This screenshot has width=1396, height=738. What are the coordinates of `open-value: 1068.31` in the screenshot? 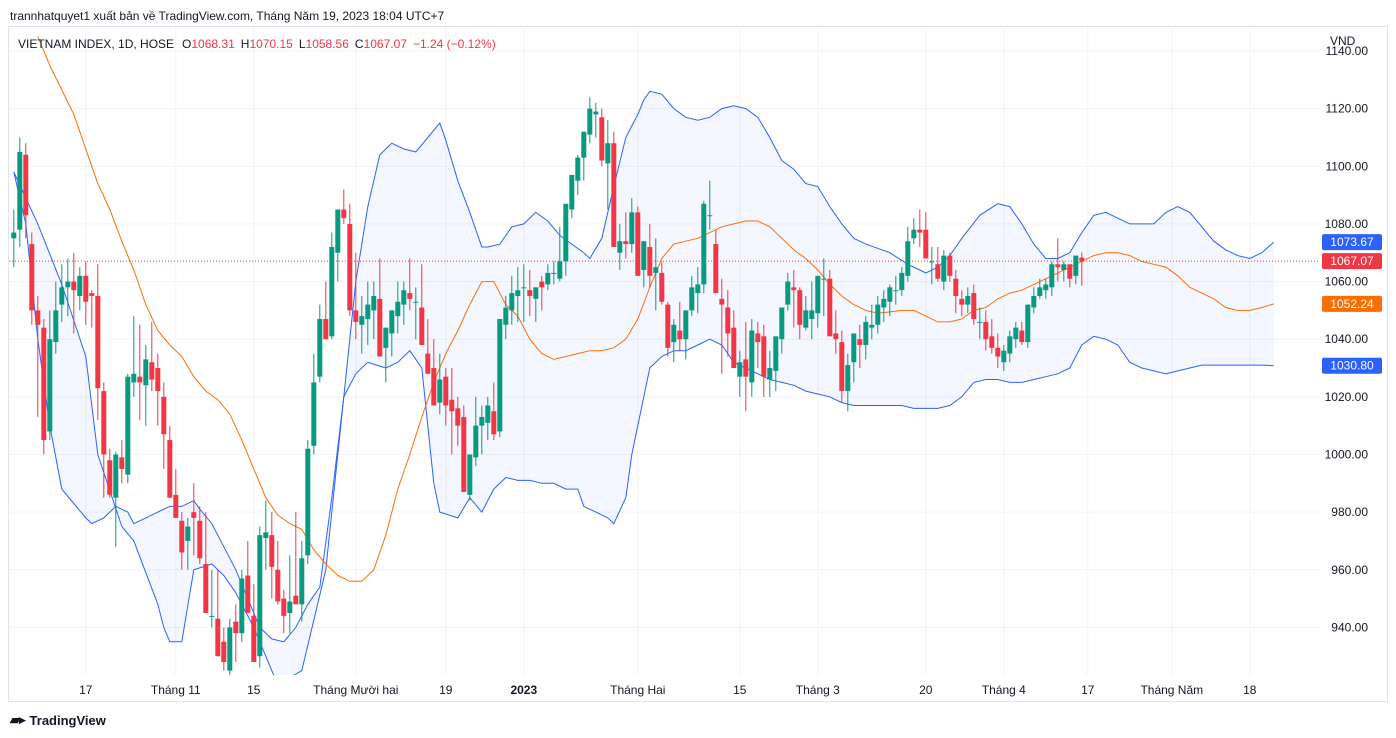 It's located at (213, 44).